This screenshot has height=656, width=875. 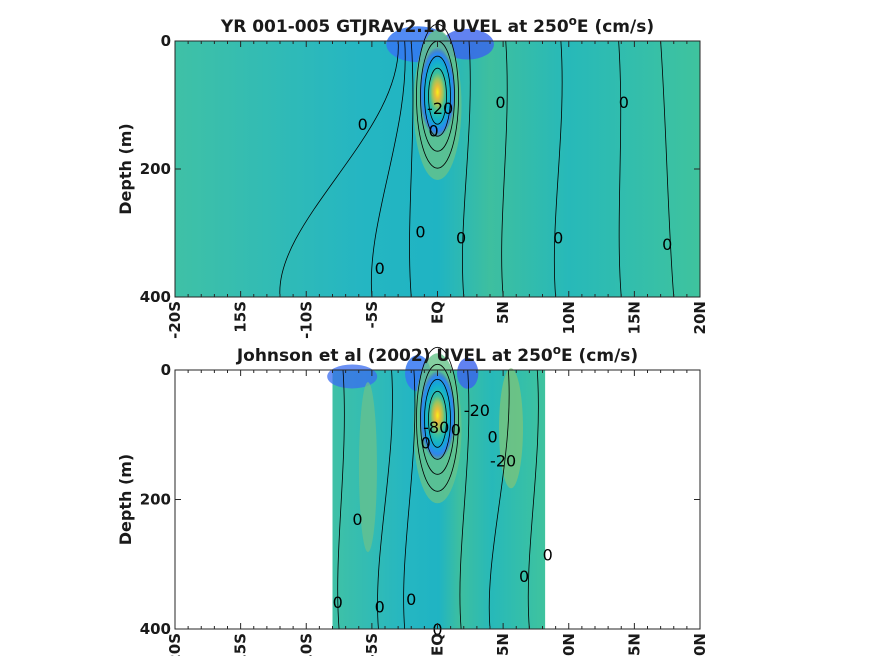 What do you see at coordinates (467, 44) in the screenshot?
I see `westward-flow-lobe` at bounding box center [467, 44].